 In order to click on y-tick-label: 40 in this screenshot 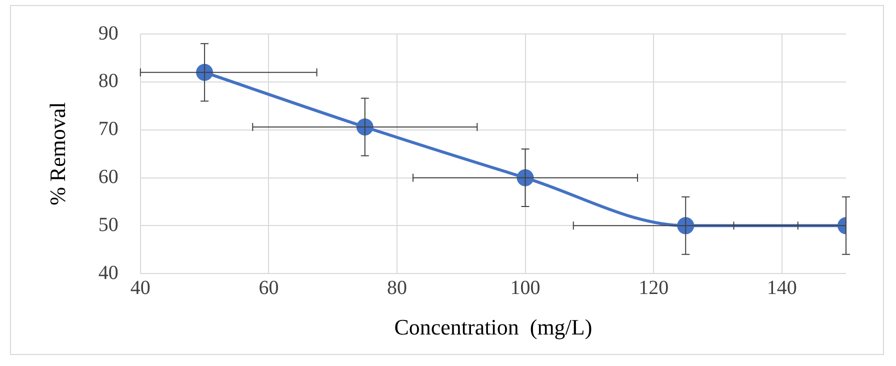, I will do `click(108, 273)`.